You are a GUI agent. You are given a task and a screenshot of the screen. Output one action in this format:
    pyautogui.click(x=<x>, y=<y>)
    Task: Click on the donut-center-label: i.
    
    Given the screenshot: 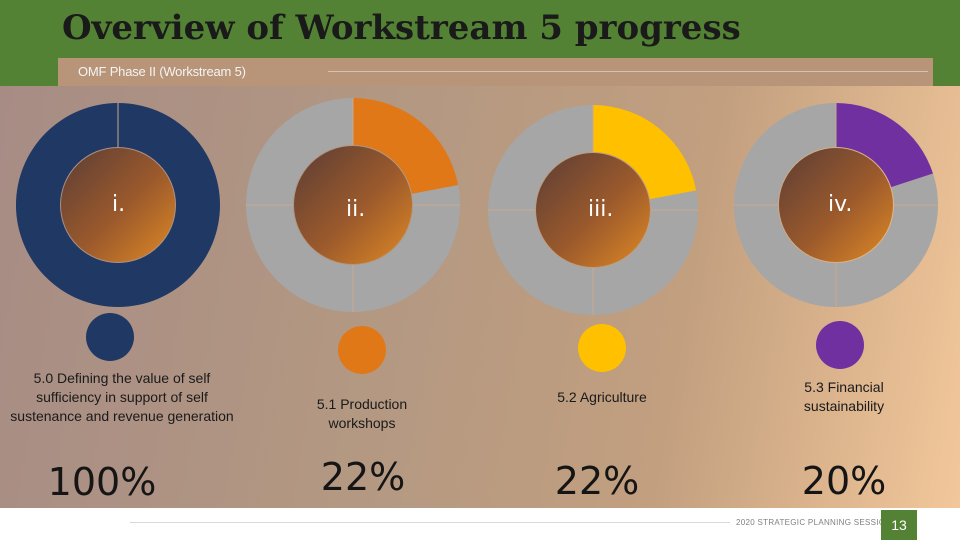 What is the action you would take?
    pyautogui.click(x=119, y=204)
    